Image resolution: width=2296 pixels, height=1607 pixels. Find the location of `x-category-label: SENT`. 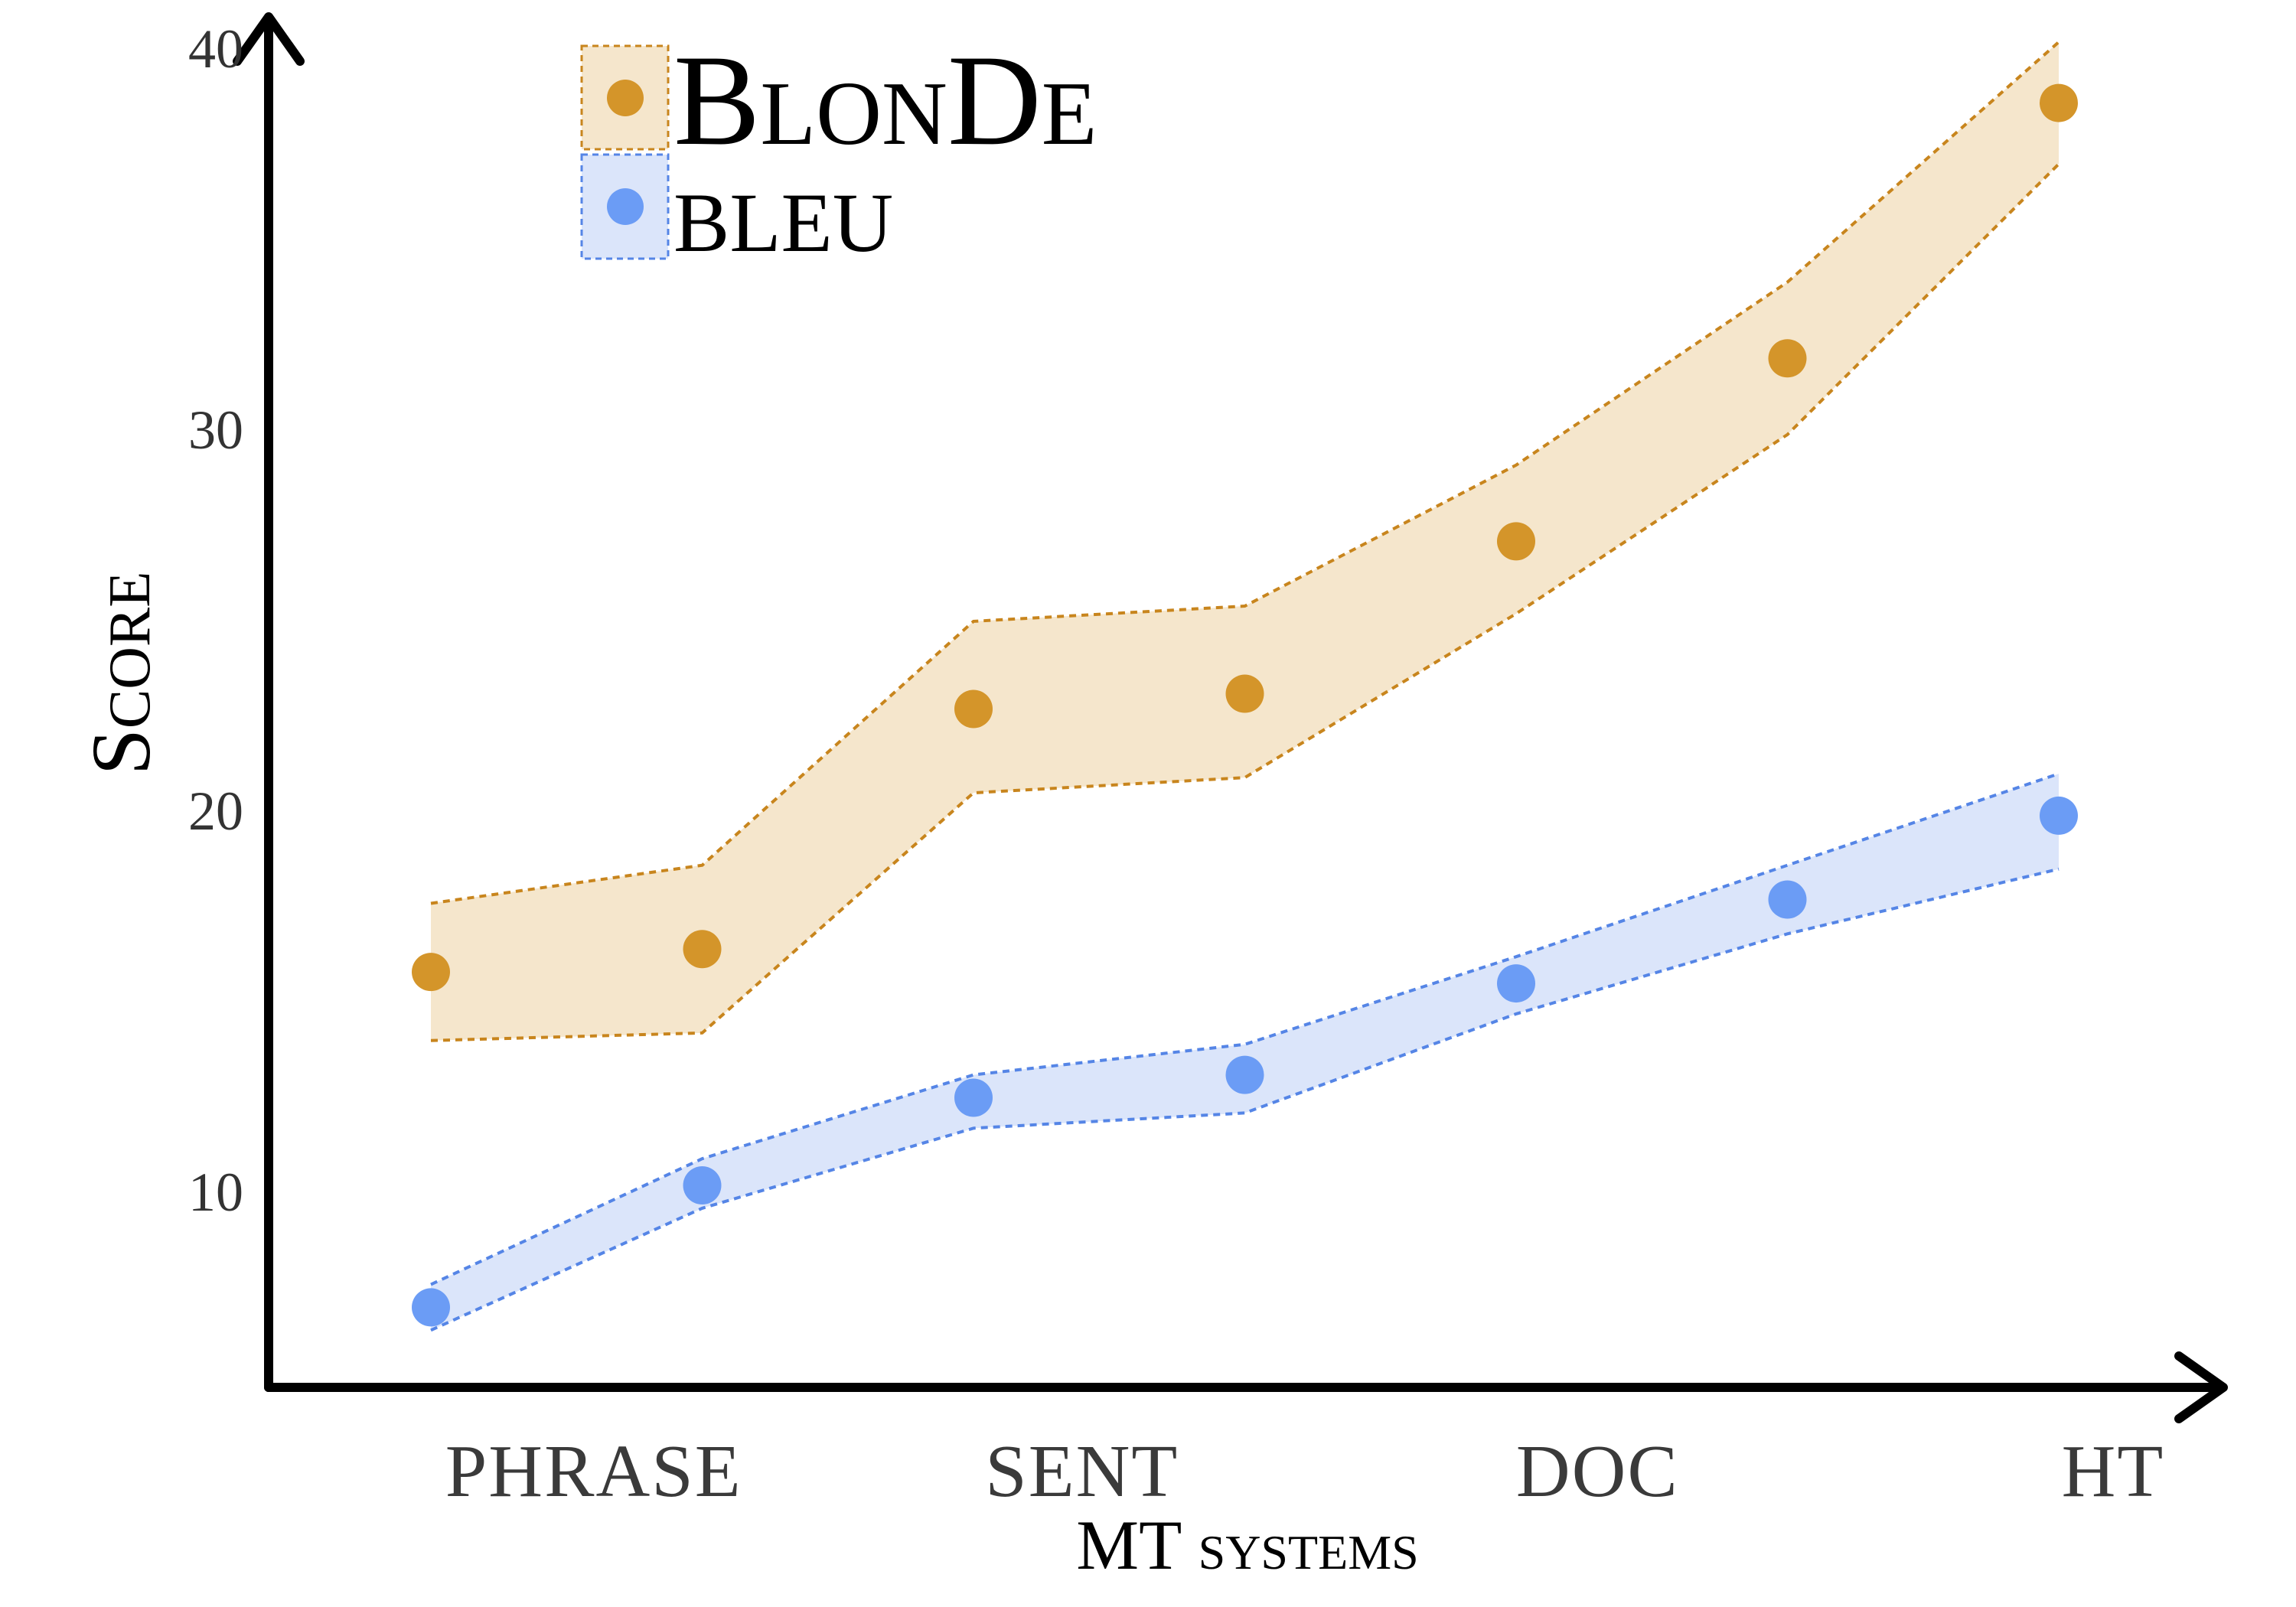

x-category-label: SENT is located at coordinates (1082, 1471).